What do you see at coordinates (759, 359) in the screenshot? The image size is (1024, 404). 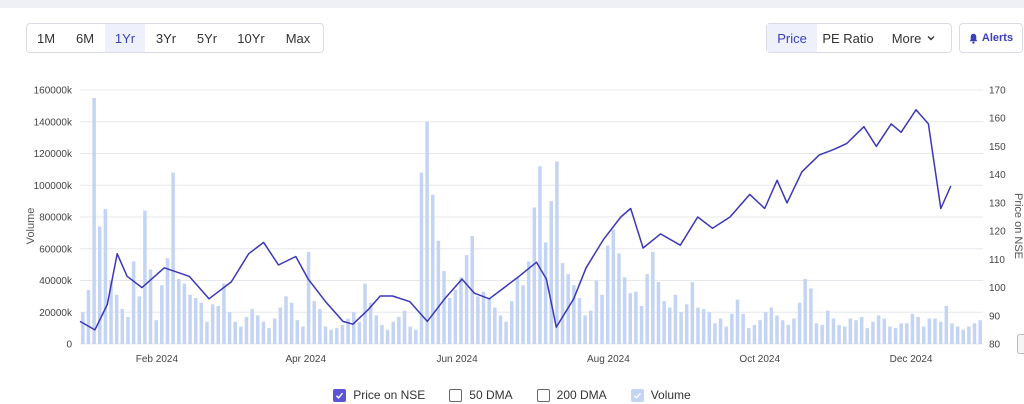 I see `date-tick-label: Oct 2024` at bounding box center [759, 359].